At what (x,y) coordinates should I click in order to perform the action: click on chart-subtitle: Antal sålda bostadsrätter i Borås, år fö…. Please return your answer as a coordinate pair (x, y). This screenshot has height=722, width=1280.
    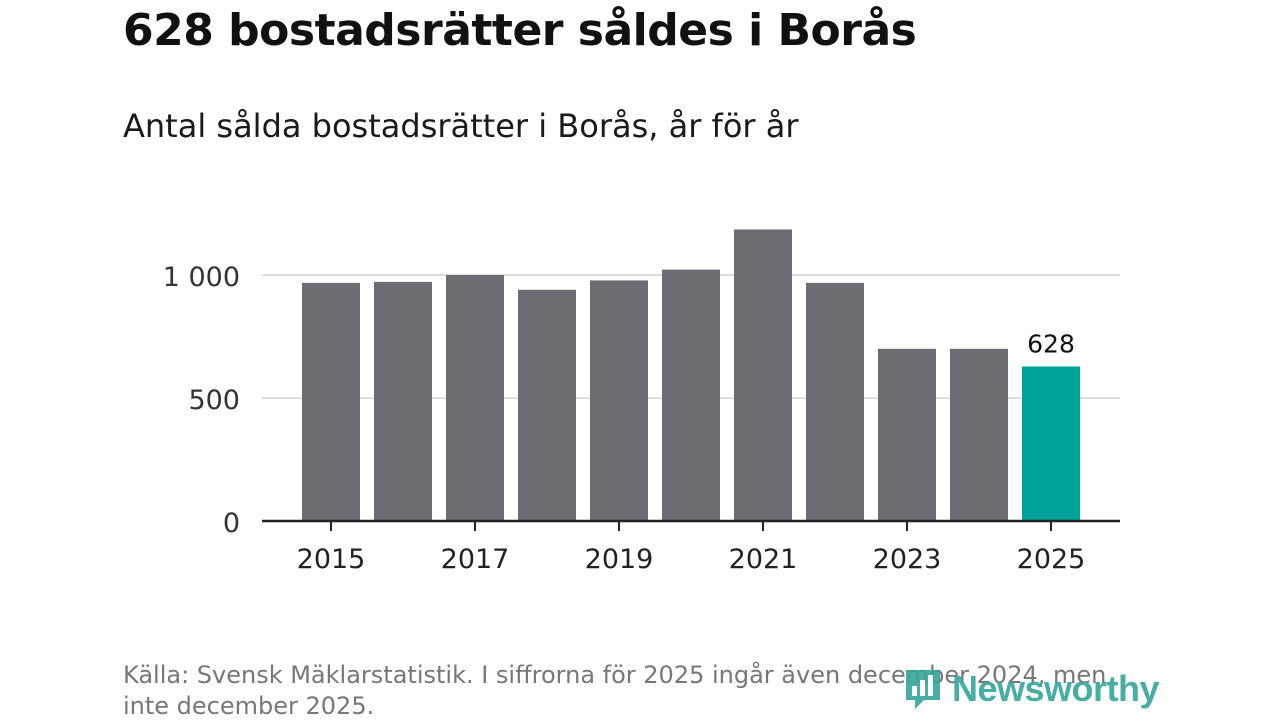
    Looking at the image, I should click on (461, 126).